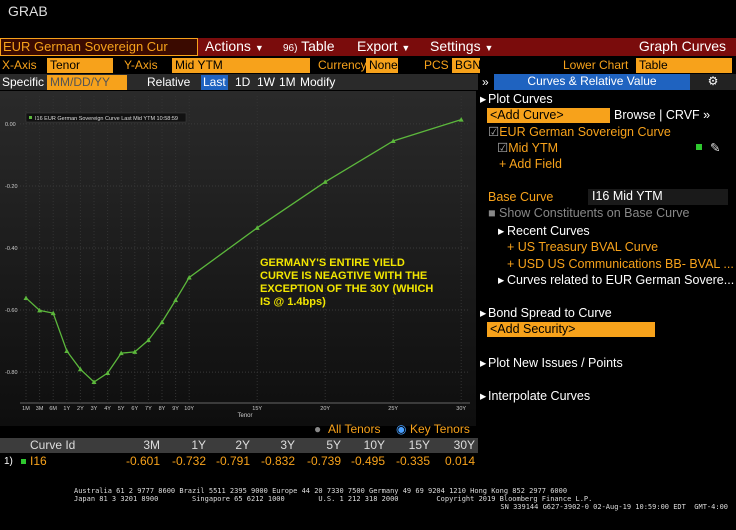 Image resolution: width=736 pixels, height=530 pixels. What do you see at coordinates (266, 82) in the screenshot?
I see `range-button: 1W` at bounding box center [266, 82].